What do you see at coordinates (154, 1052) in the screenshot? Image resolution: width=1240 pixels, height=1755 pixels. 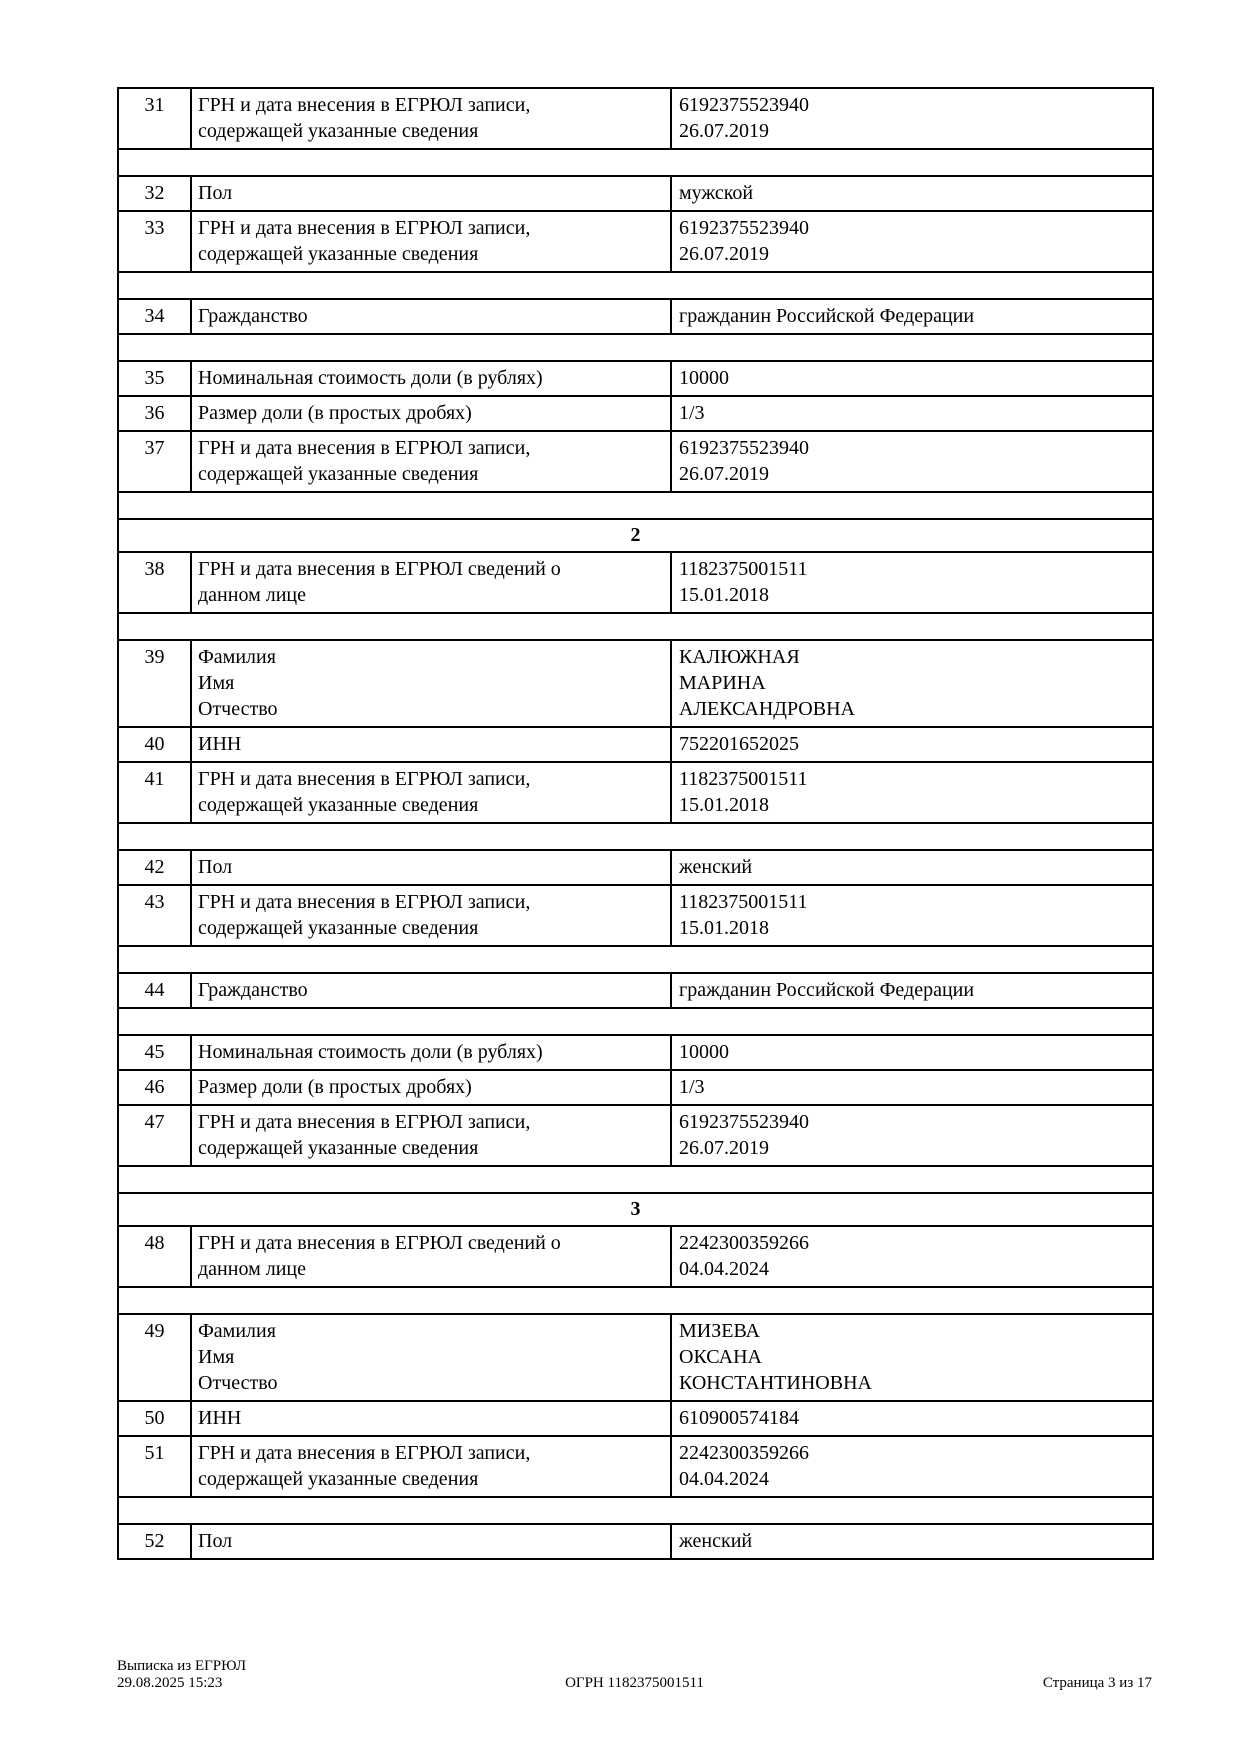 I see `row-number: 45` at bounding box center [154, 1052].